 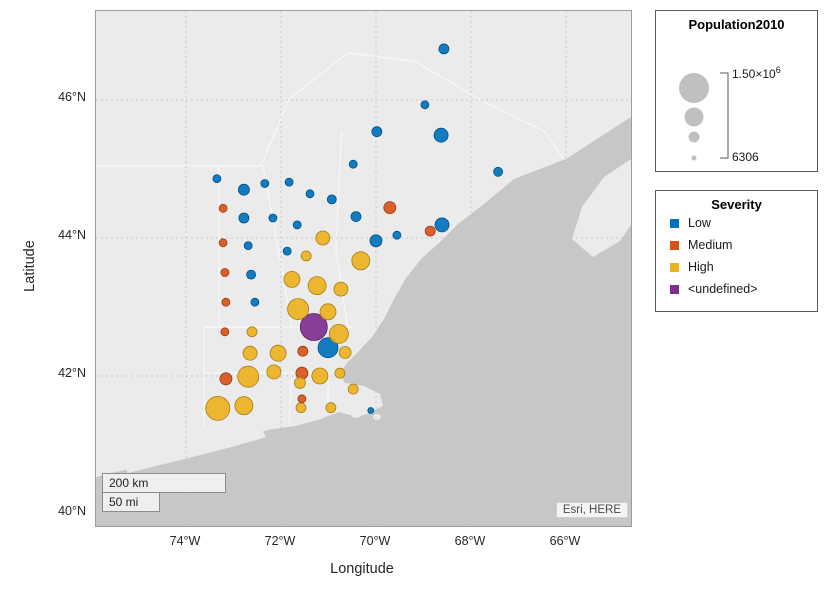 I want to click on x-tick-label: 72°W, so click(x=280, y=541).